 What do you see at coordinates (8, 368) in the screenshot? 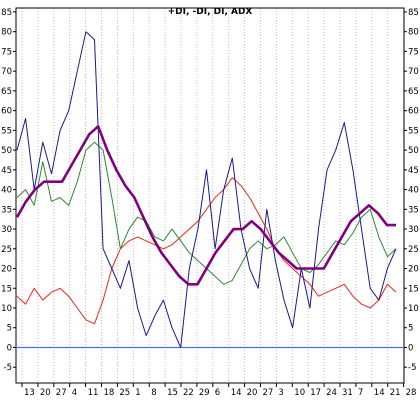
I see `y-tick-label-left: -5` at bounding box center [8, 368].